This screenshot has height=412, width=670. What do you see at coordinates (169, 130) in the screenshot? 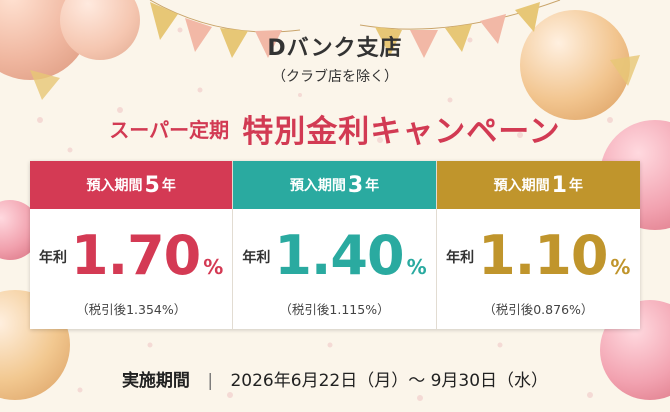
I see `headline-prefix: スーパー定期` at bounding box center [169, 130].